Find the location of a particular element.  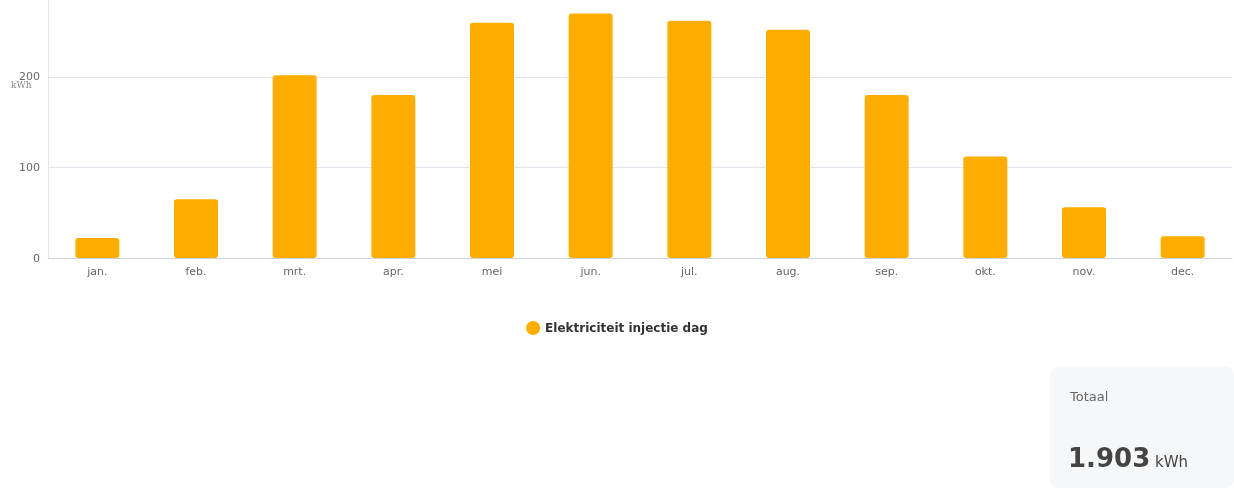

legend-label: Elektriciteit injectie dag is located at coordinates (626, 328).